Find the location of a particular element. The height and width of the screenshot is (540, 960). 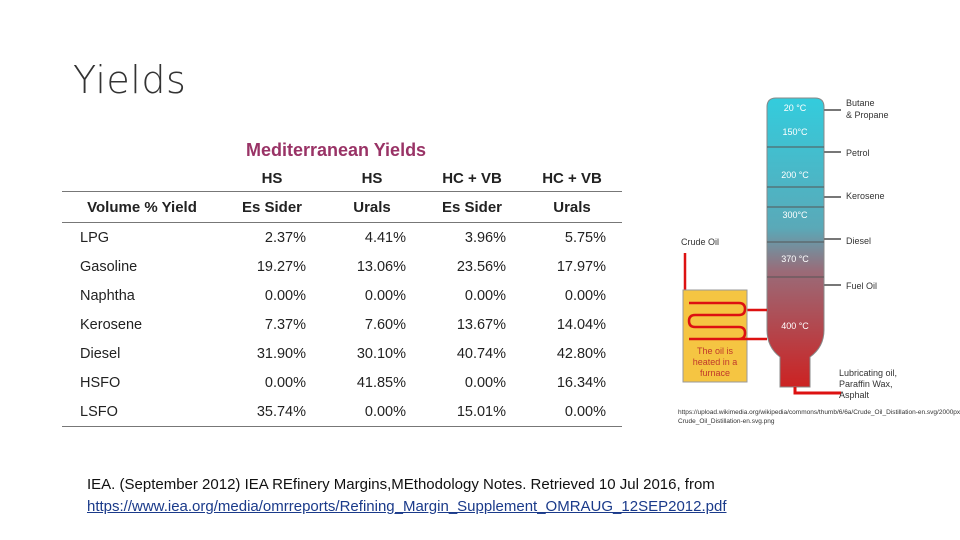

product-label-fuel-oil: Fuel Oil is located at coordinates (861, 286).